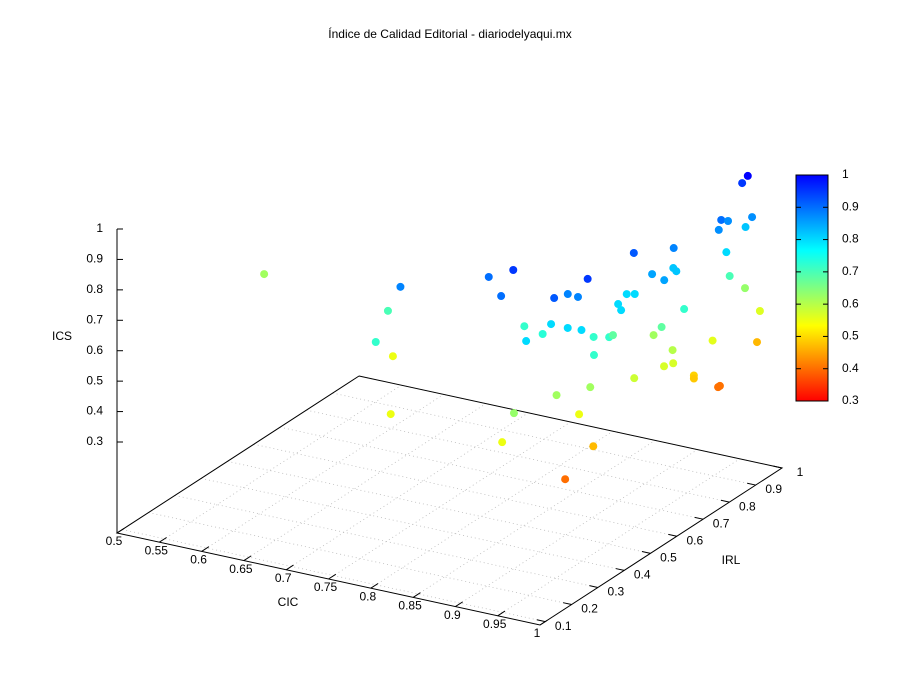 Image resolution: width=900 pixels, height=700 pixels. I want to click on colorbar-tick-label: 0.3, so click(850, 400).